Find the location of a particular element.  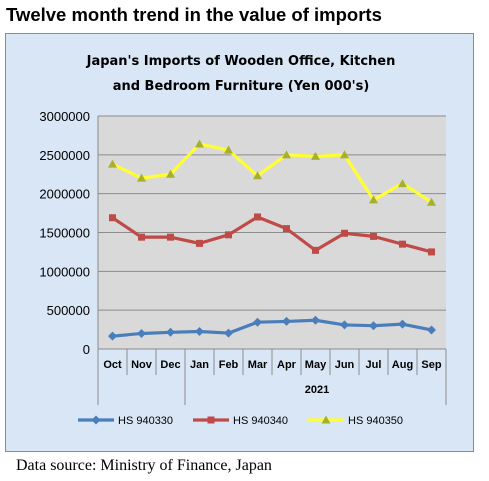

x-tick-label: Dec is located at coordinates (170, 365).